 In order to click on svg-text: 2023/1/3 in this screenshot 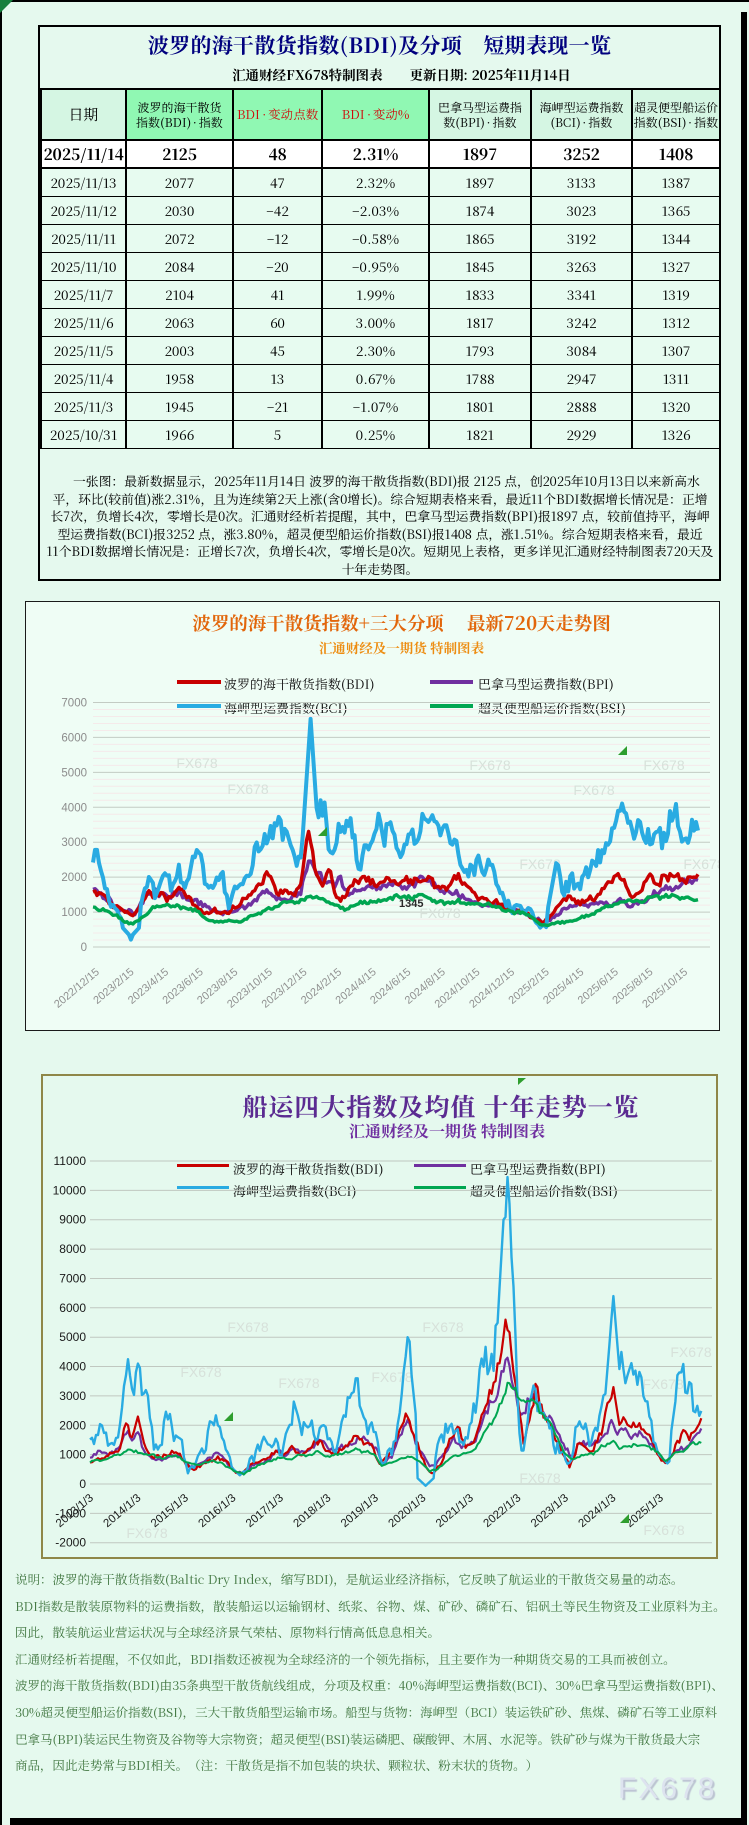, I will do `click(550, 1511)`.